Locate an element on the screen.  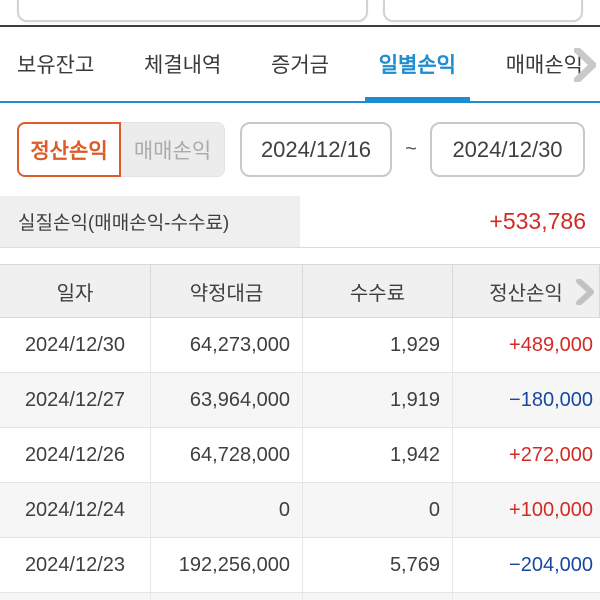
pnl-value: +100,000 is located at coordinates (551, 509).